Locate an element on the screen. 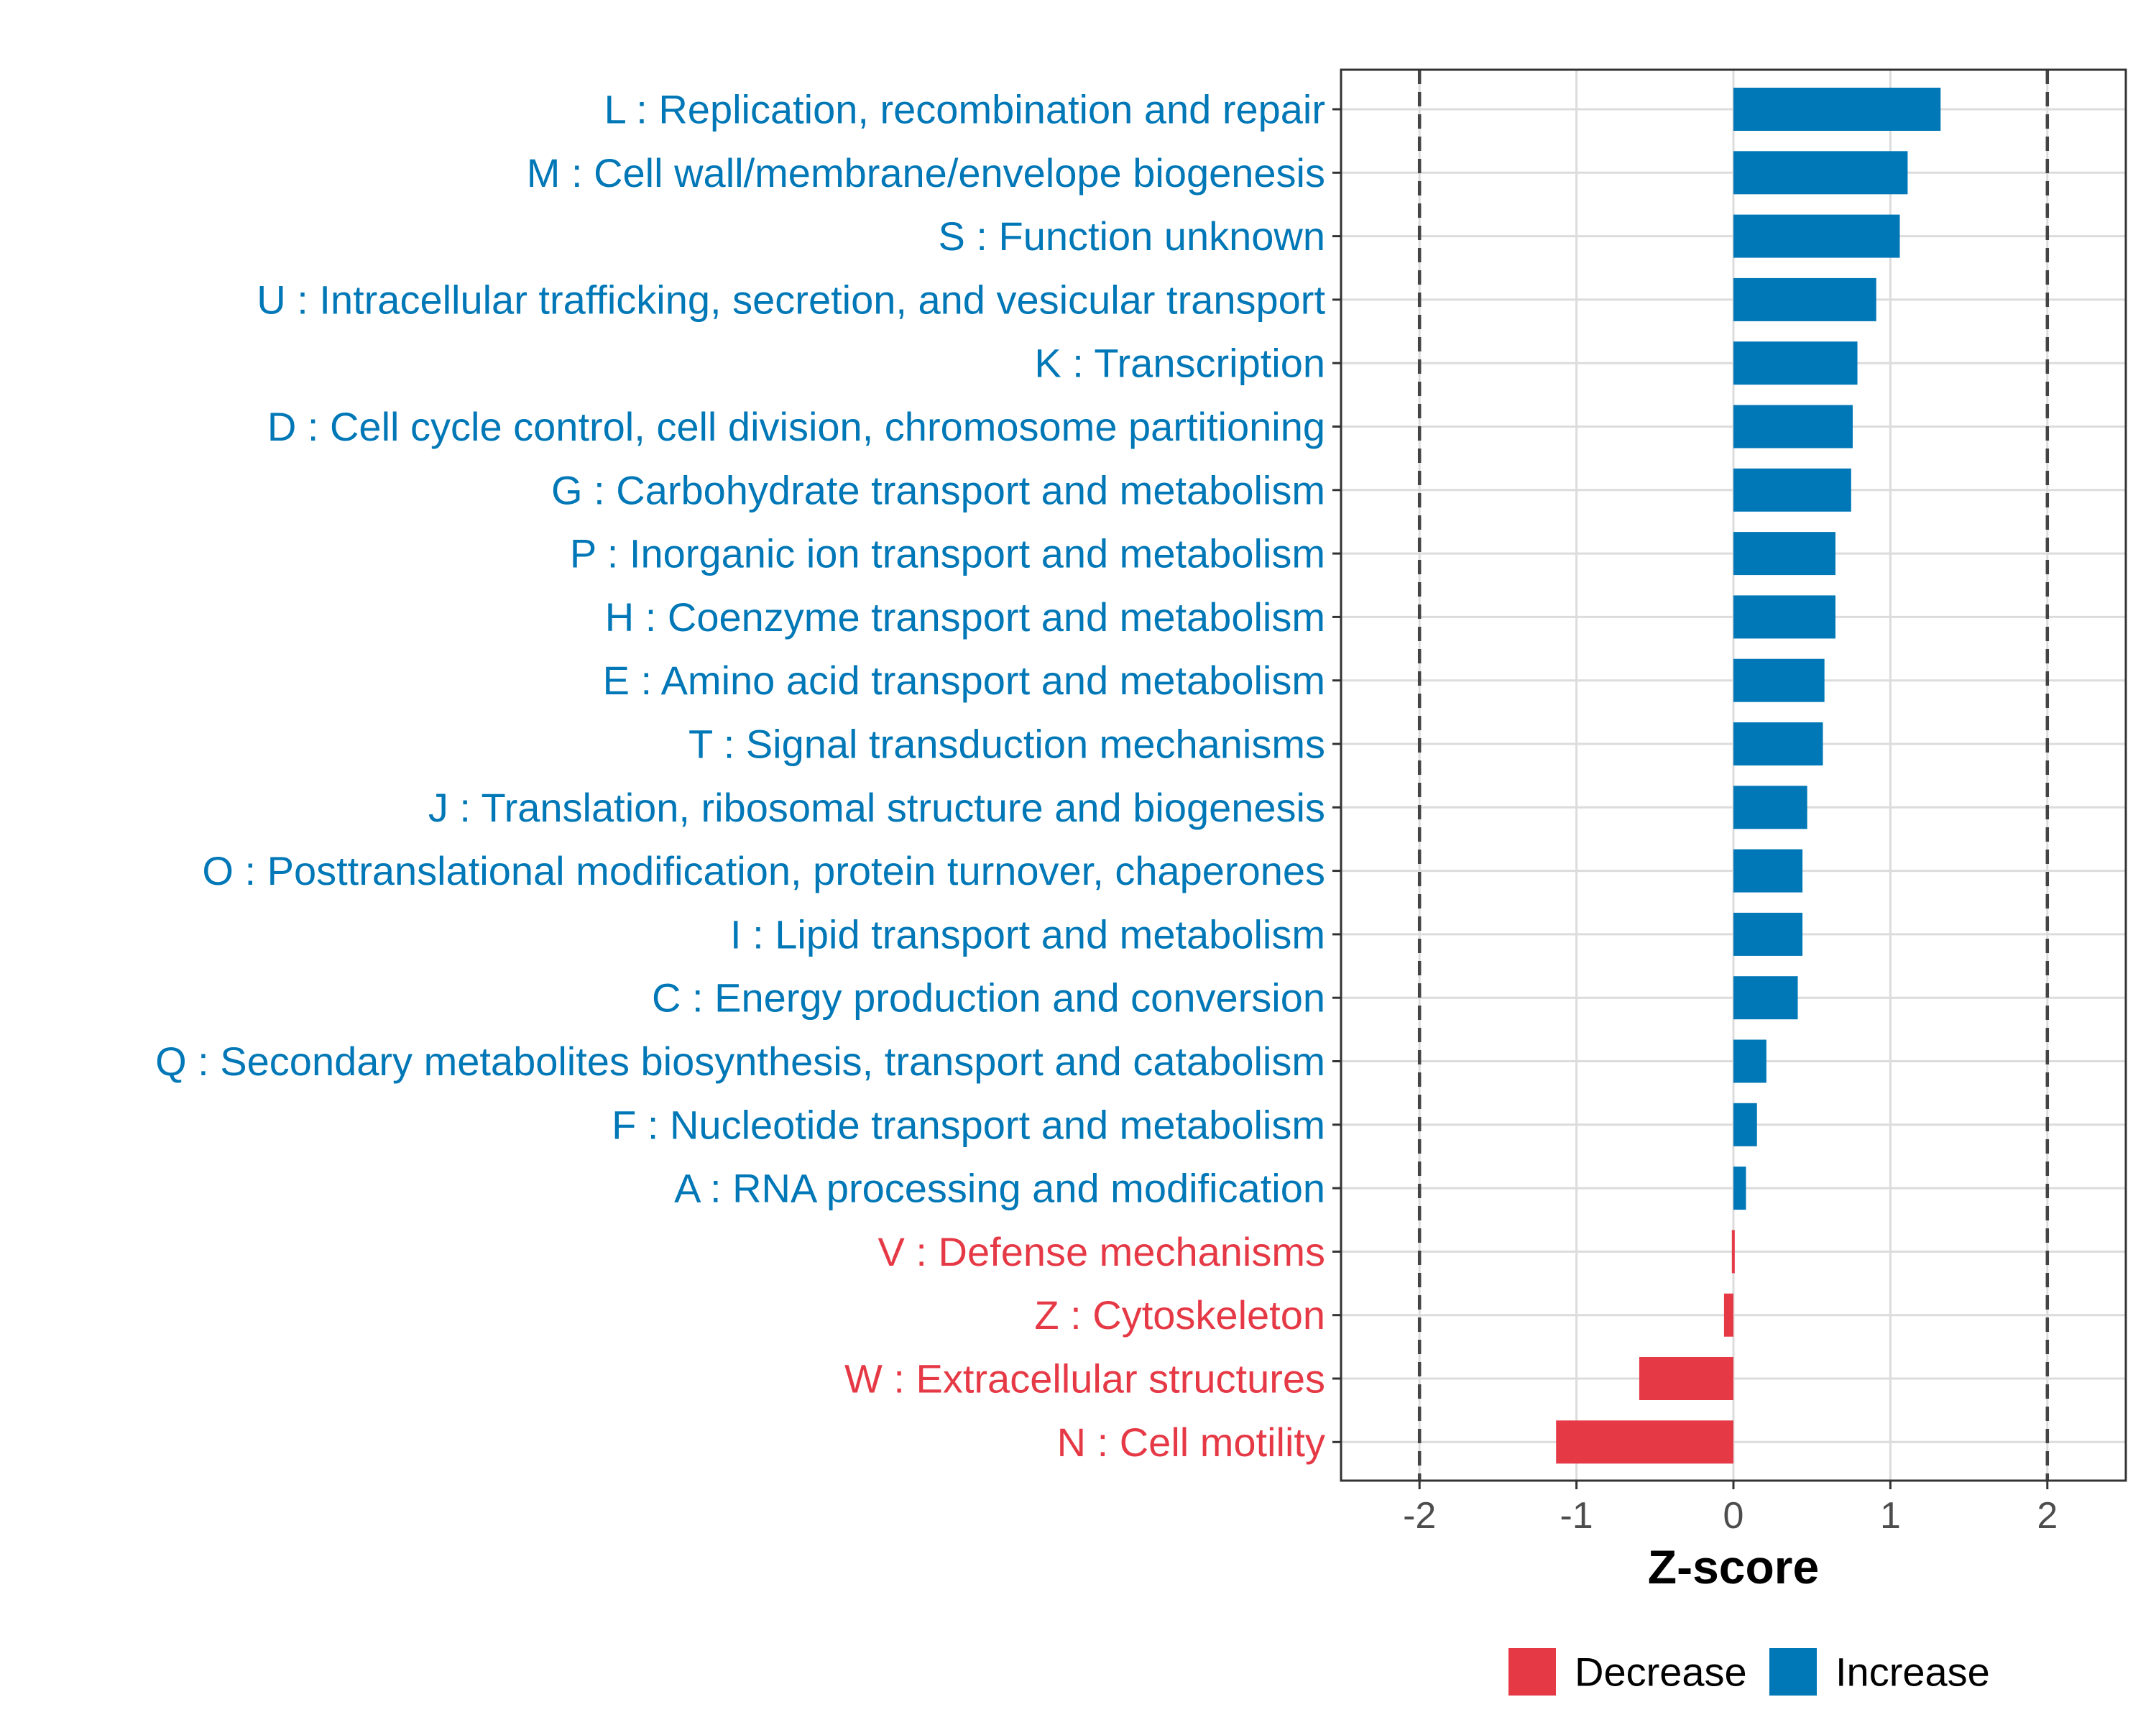 The image size is (2156, 1725). x-tick-label: 1 is located at coordinates (1891, 1516).